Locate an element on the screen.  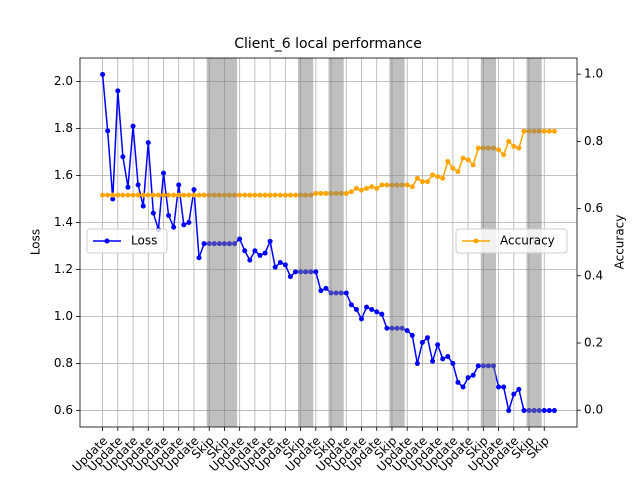
legend-label: Accuracy is located at coordinates (527, 241).